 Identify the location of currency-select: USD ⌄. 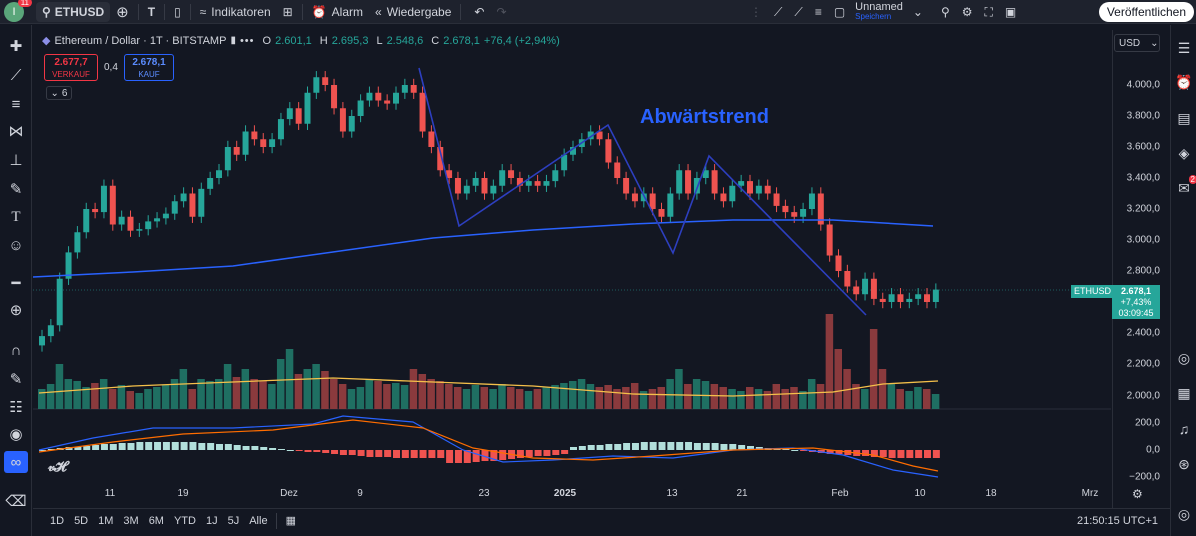
(1137, 43).